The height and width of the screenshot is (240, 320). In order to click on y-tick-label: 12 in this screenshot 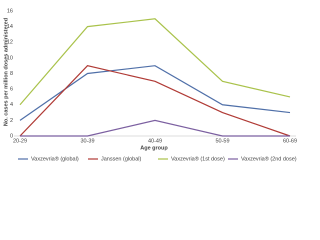, I will do `click(10, 43)`.